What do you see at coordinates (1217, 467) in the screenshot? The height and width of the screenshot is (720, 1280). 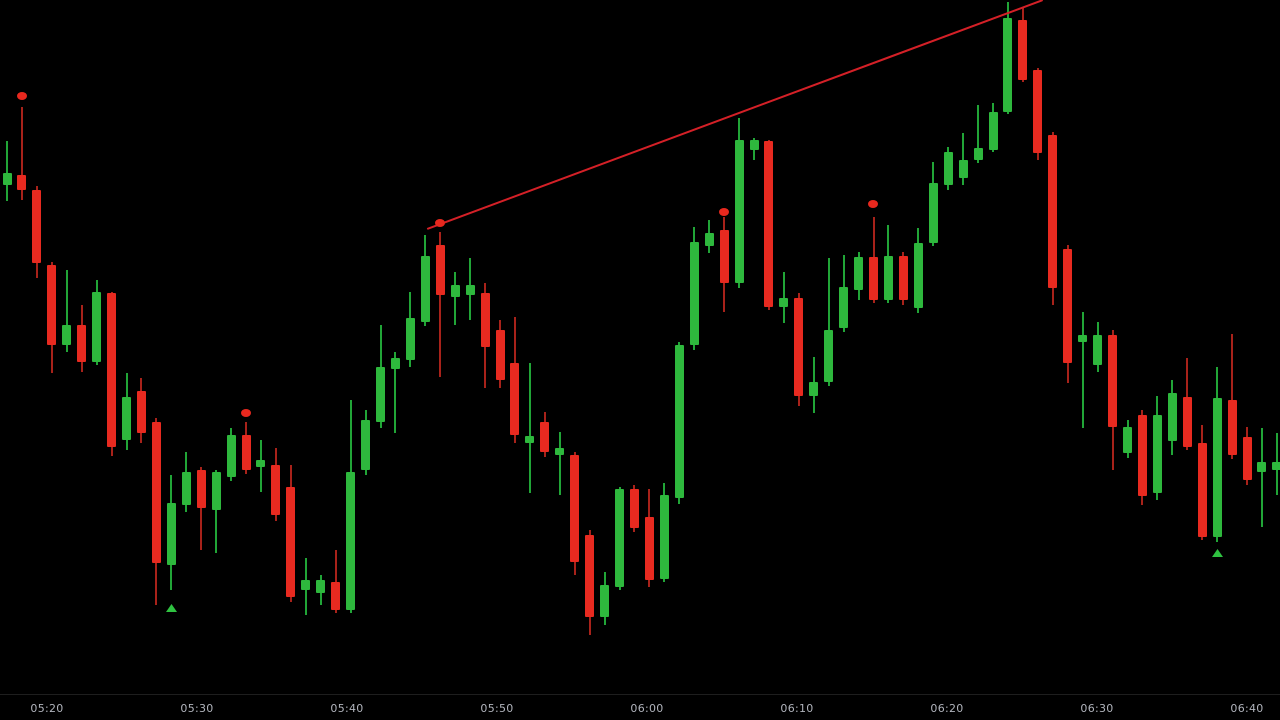 I see `candle-body-06:38` at bounding box center [1217, 467].